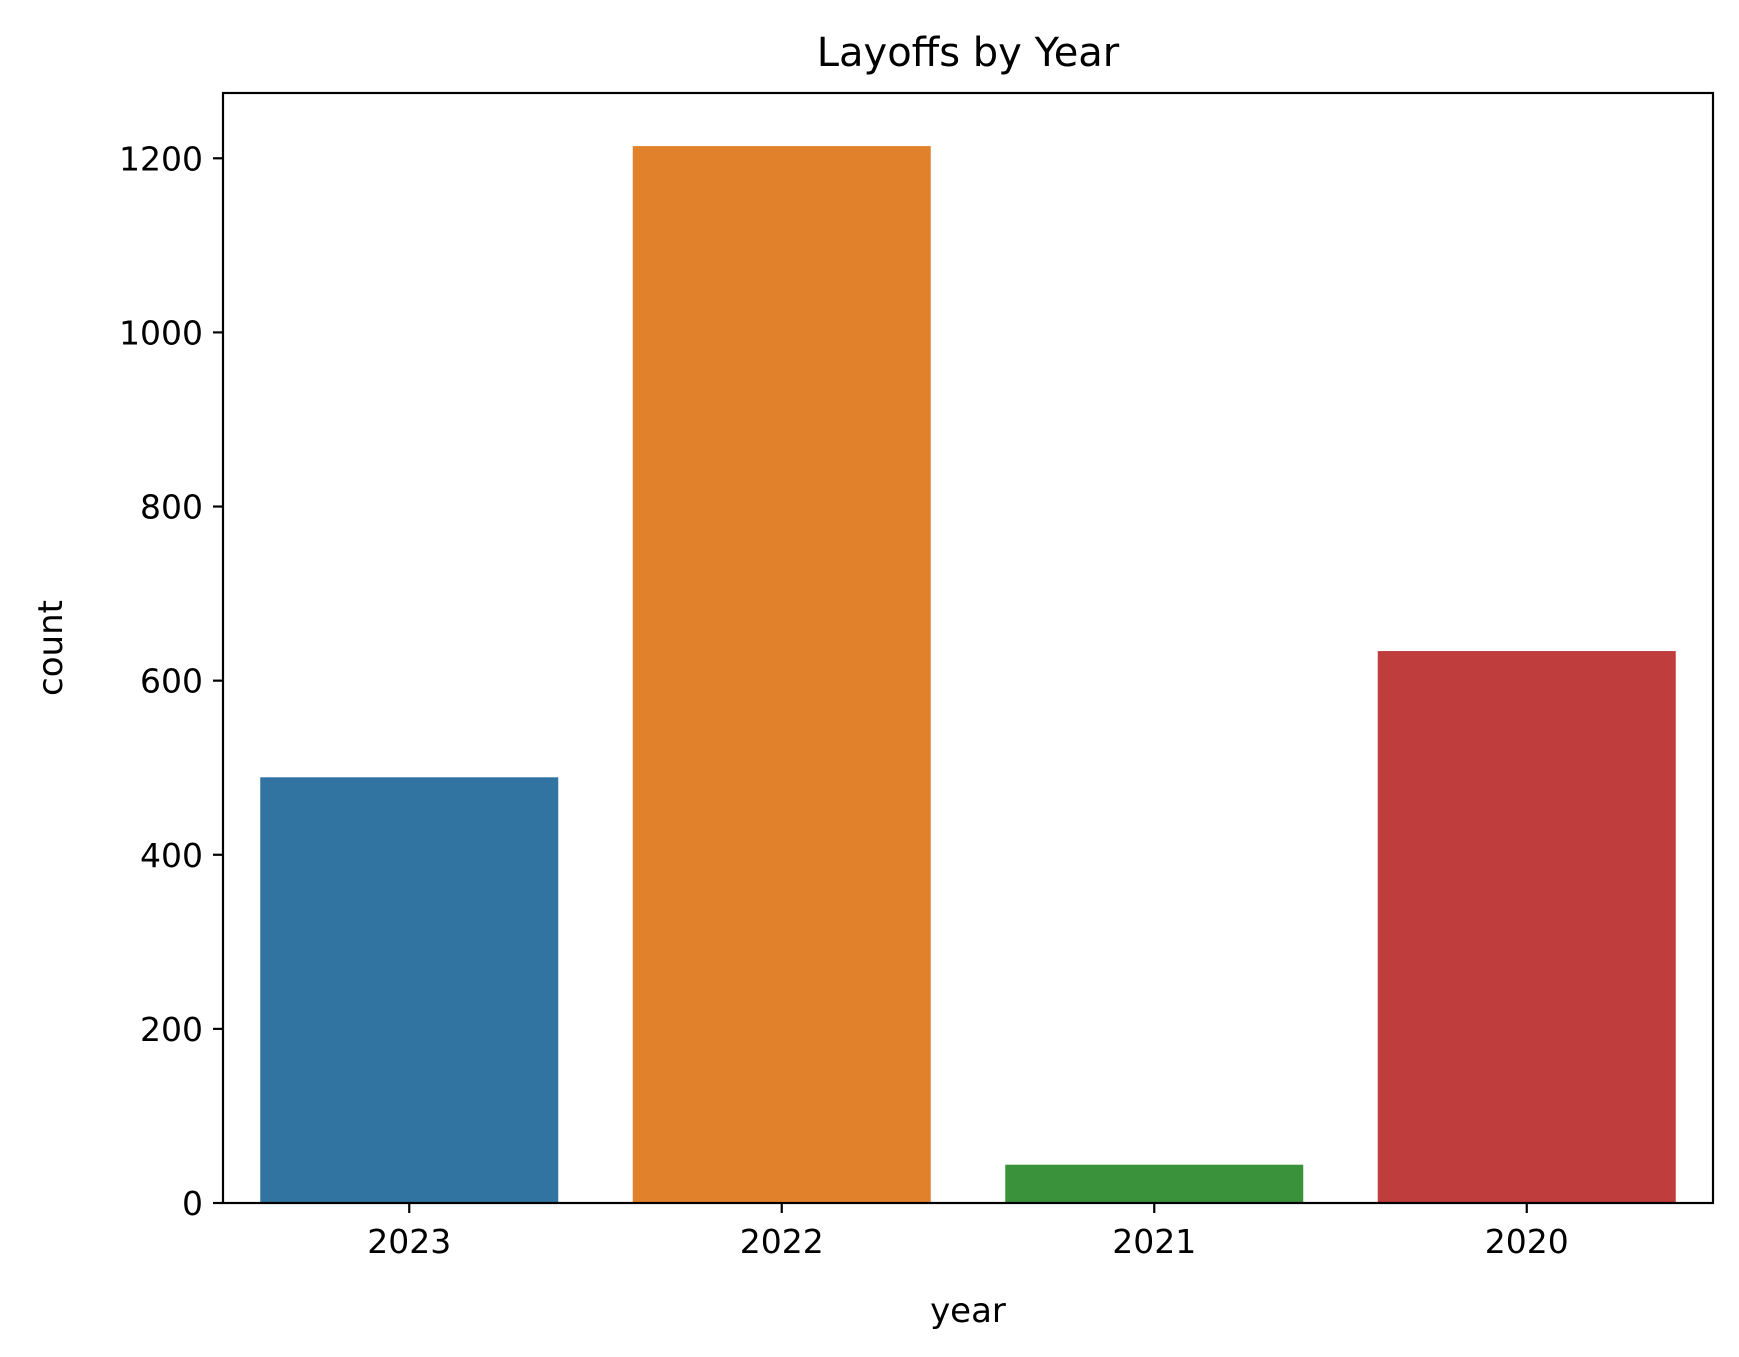 The image size is (1739, 1357). What do you see at coordinates (1154, 1183) in the screenshot?
I see `bar-2021` at bounding box center [1154, 1183].